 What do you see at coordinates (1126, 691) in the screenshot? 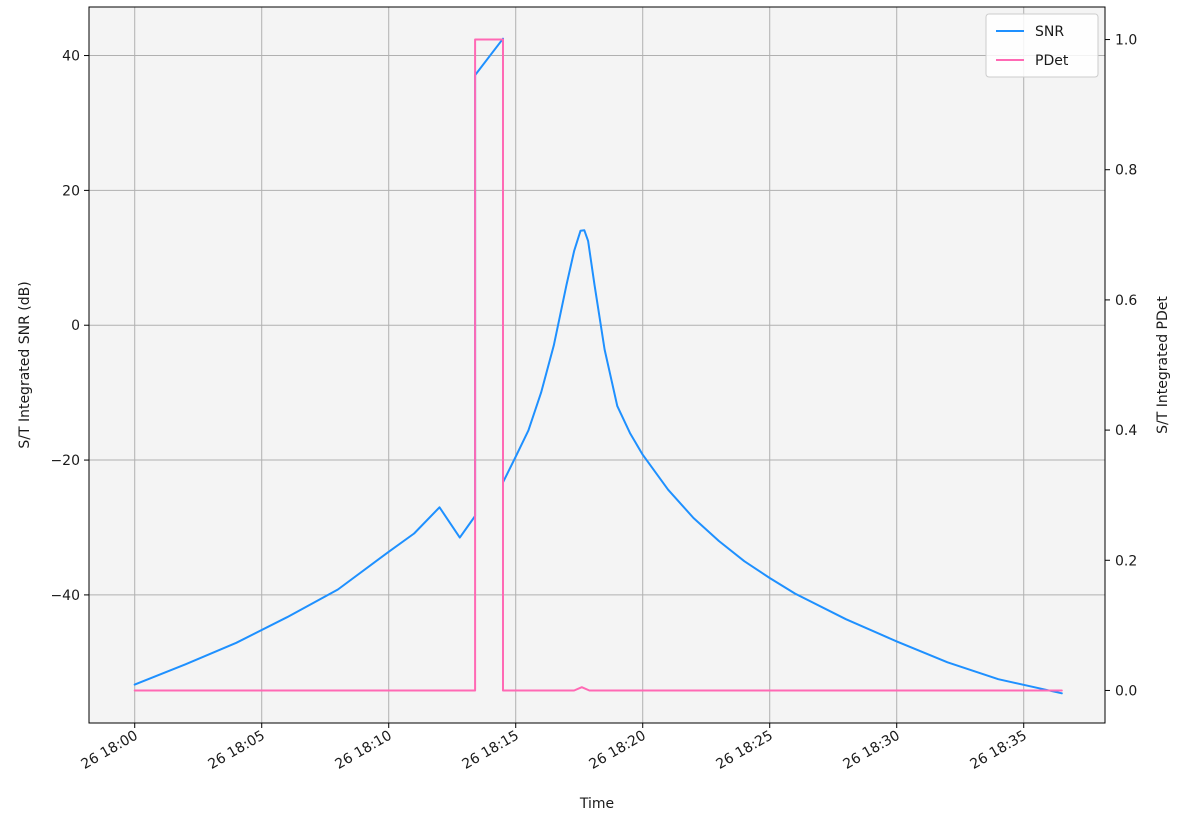
I see `y-right-tick-label: 0.0` at bounding box center [1126, 691].